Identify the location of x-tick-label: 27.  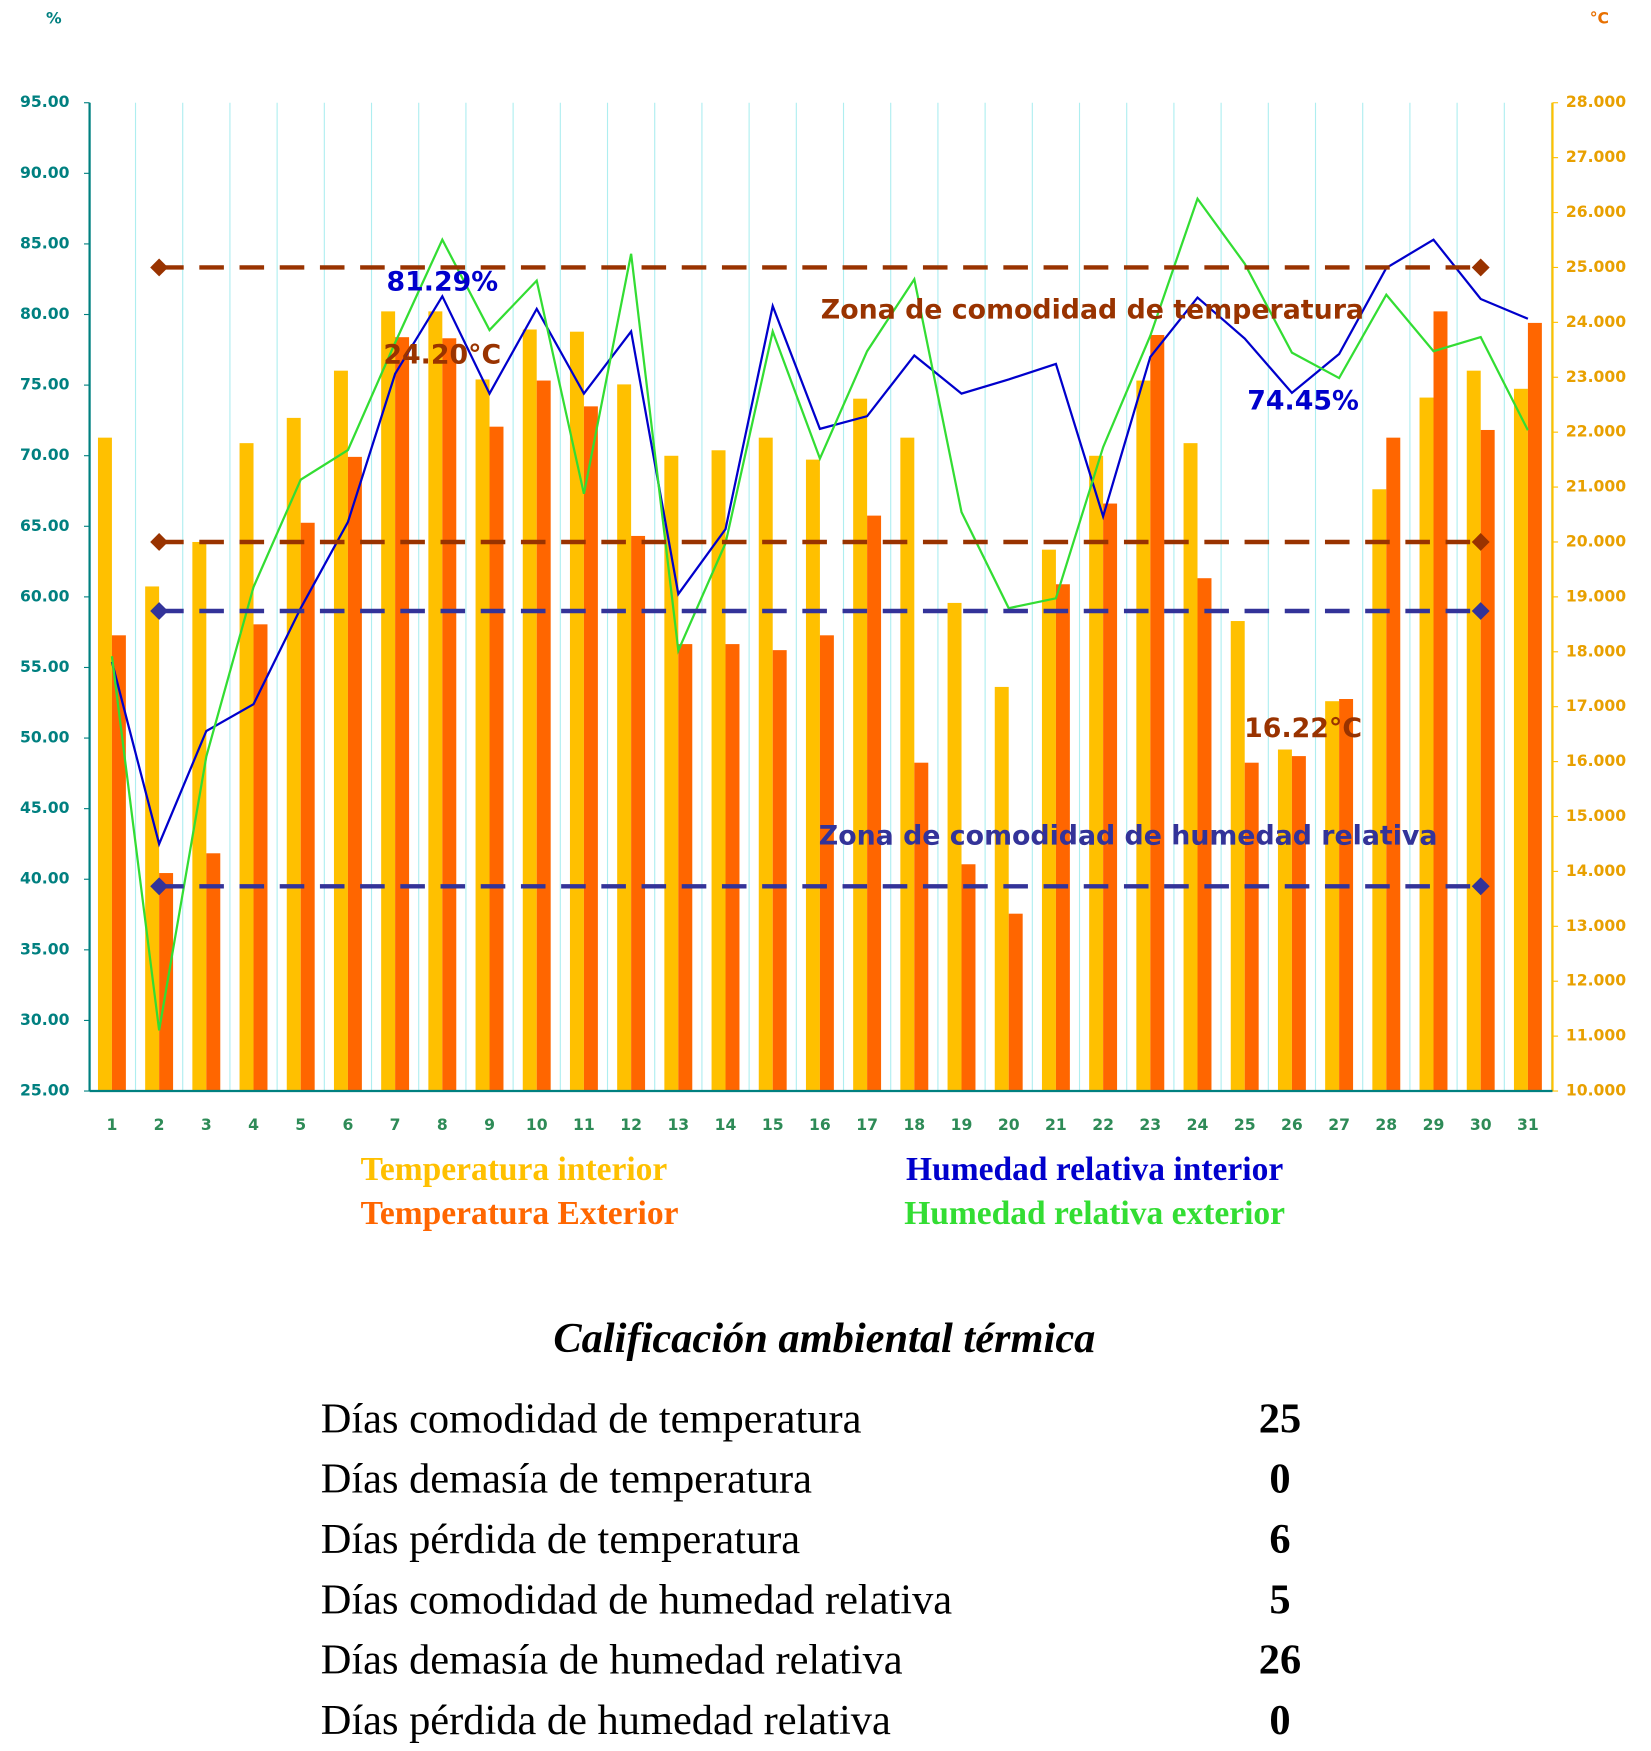
(1339, 1124).